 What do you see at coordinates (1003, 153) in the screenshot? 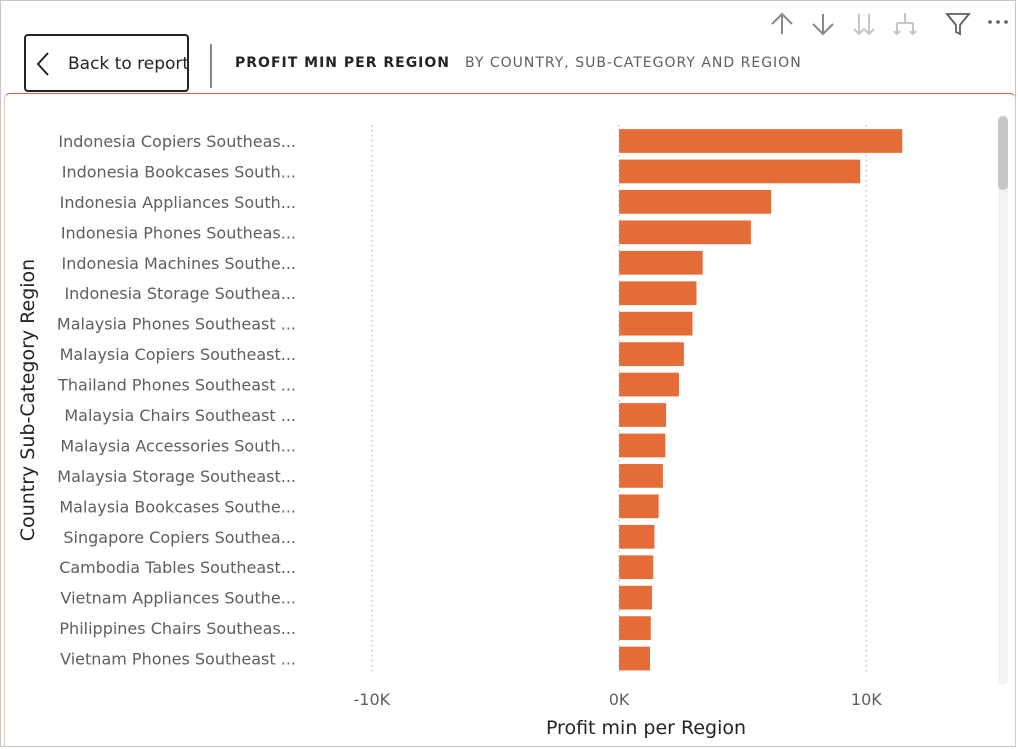
I see `scrollbar-thumb` at bounding box center [1003, 153].